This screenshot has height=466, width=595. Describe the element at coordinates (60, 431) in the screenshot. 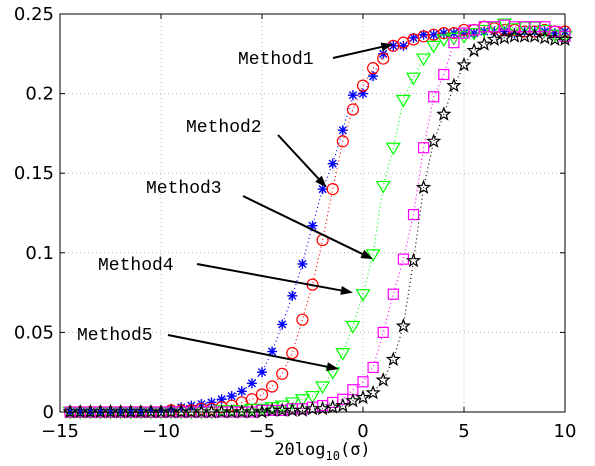

I see `x-tick-label: −15` at that location.